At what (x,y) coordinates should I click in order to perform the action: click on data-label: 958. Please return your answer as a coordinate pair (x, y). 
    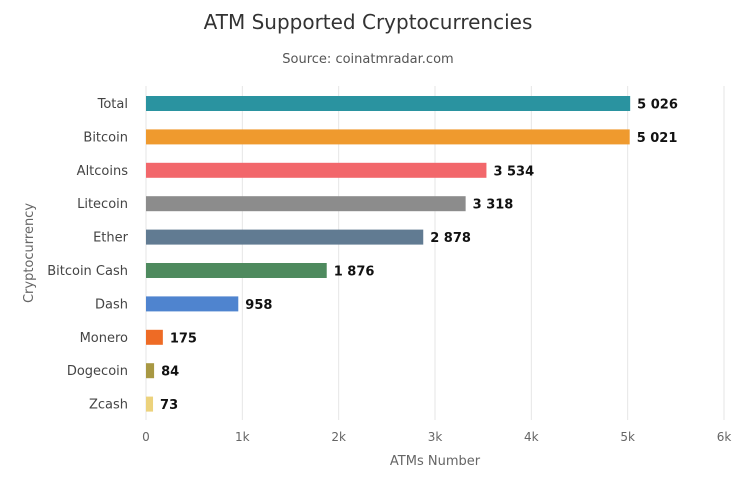
    Looking at the image, I should click on (258, 305).